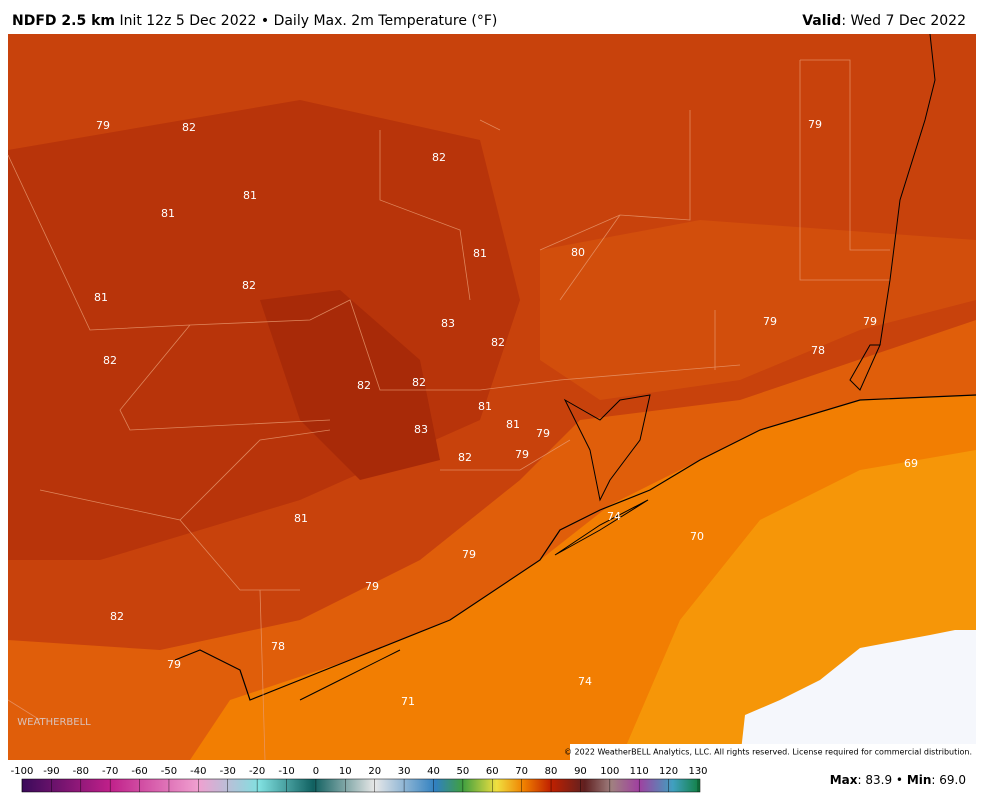 The width and height of the screenshot is (984, 808). I want to click on colorbar-tick-label: 50, so click(463, 771).